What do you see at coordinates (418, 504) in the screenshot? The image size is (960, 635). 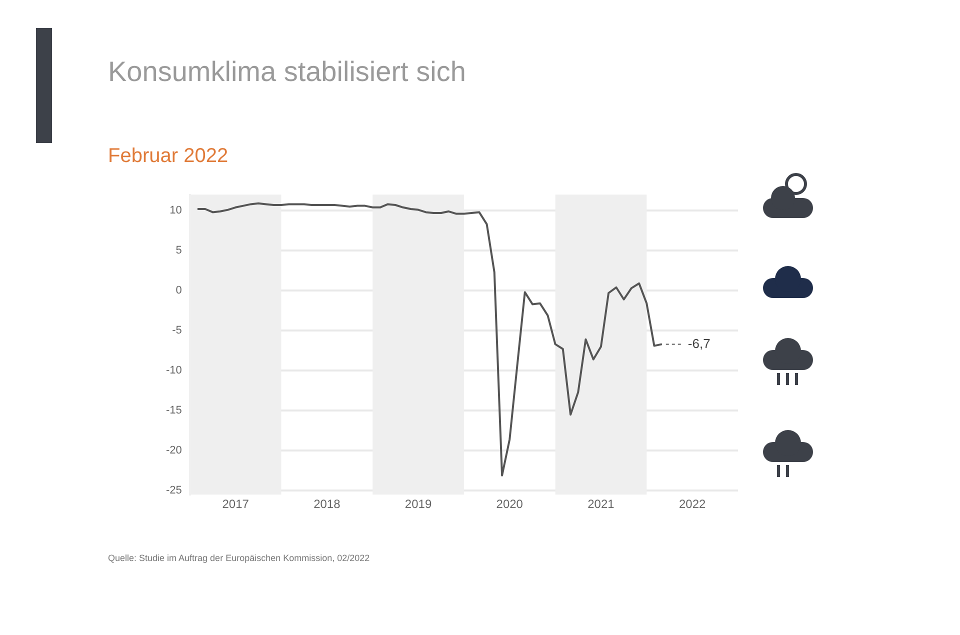 I see `x-tick-label: 2019` at bounding box center [418, 504].